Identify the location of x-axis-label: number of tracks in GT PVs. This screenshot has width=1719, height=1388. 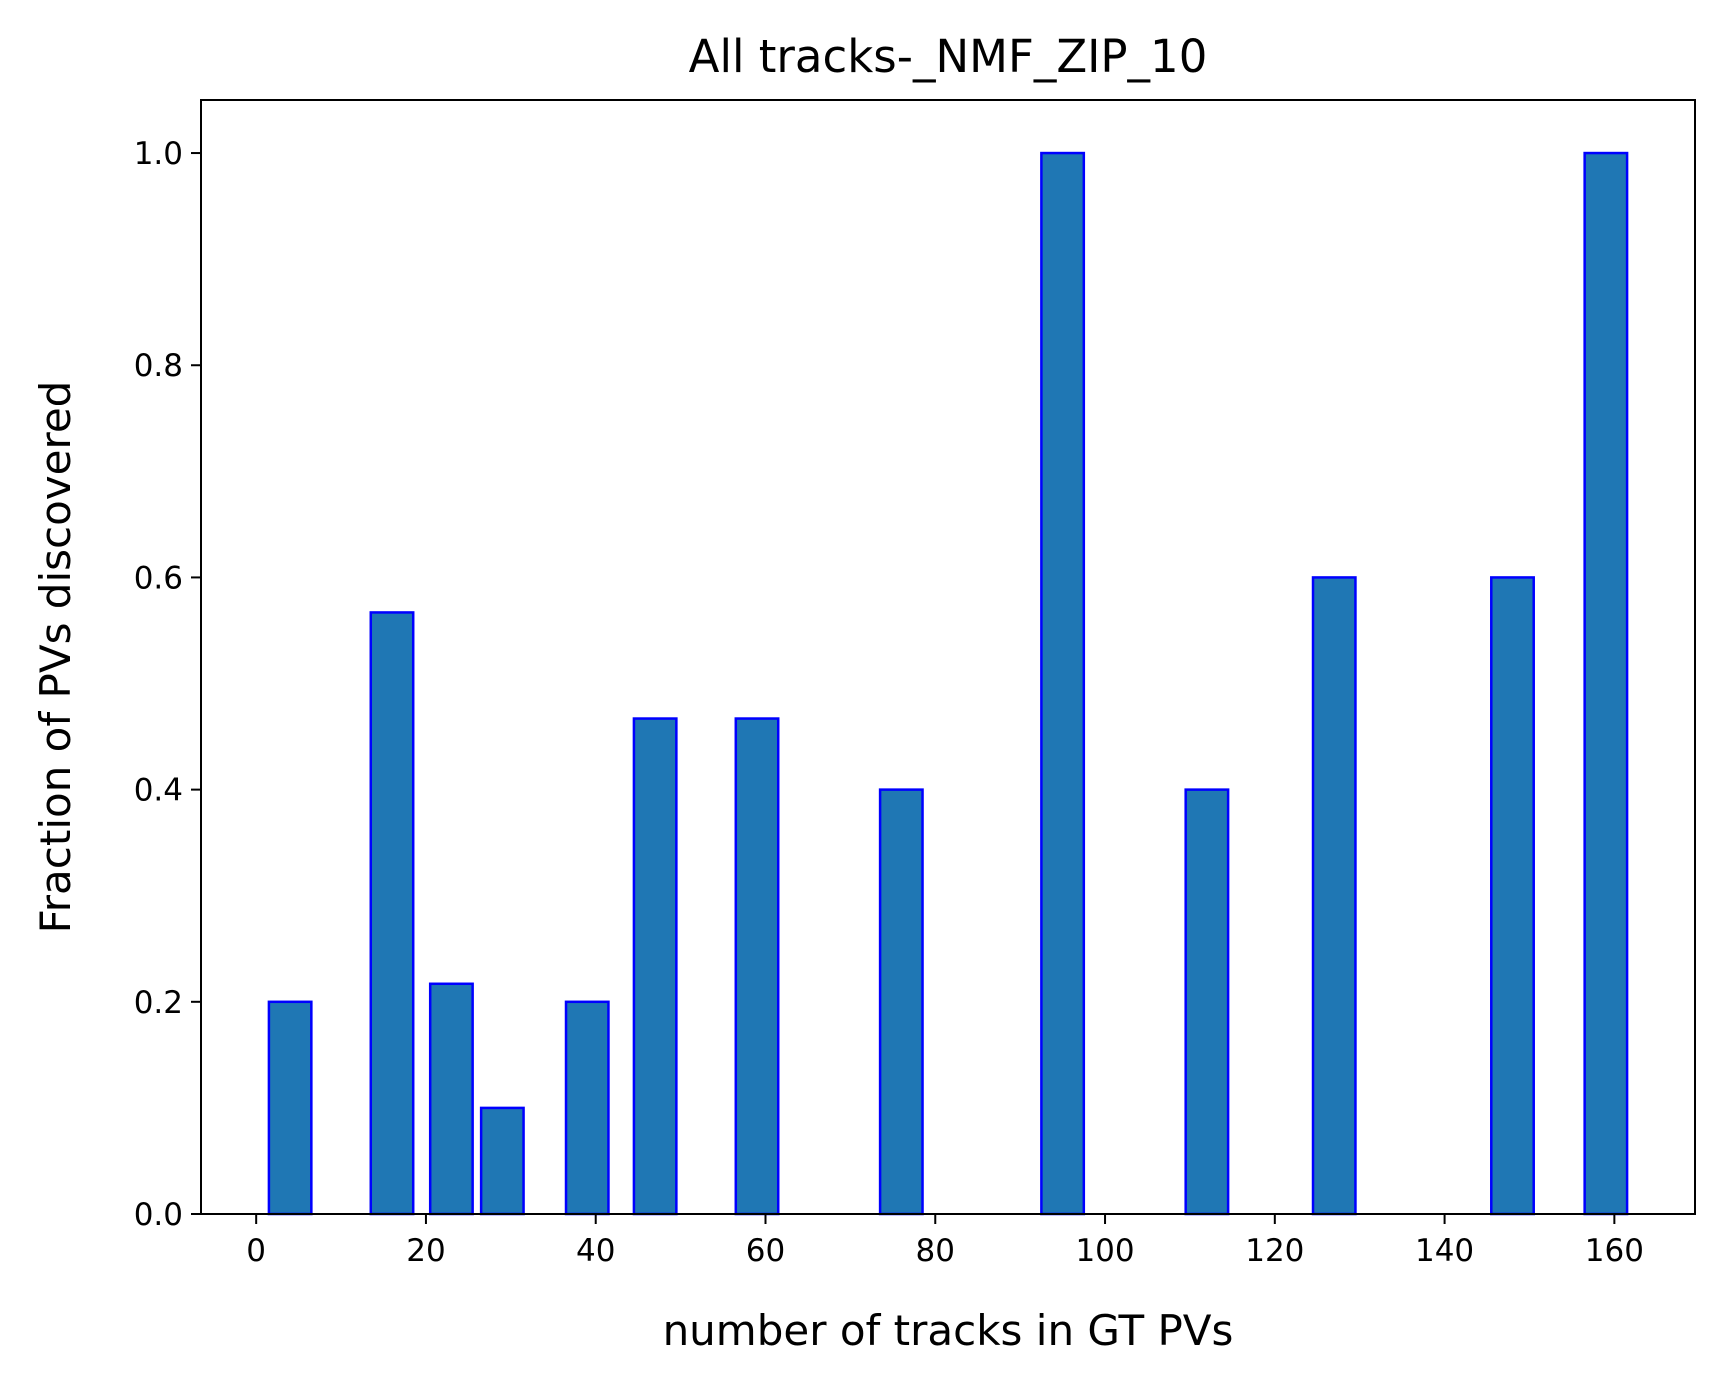
(948, 1330).